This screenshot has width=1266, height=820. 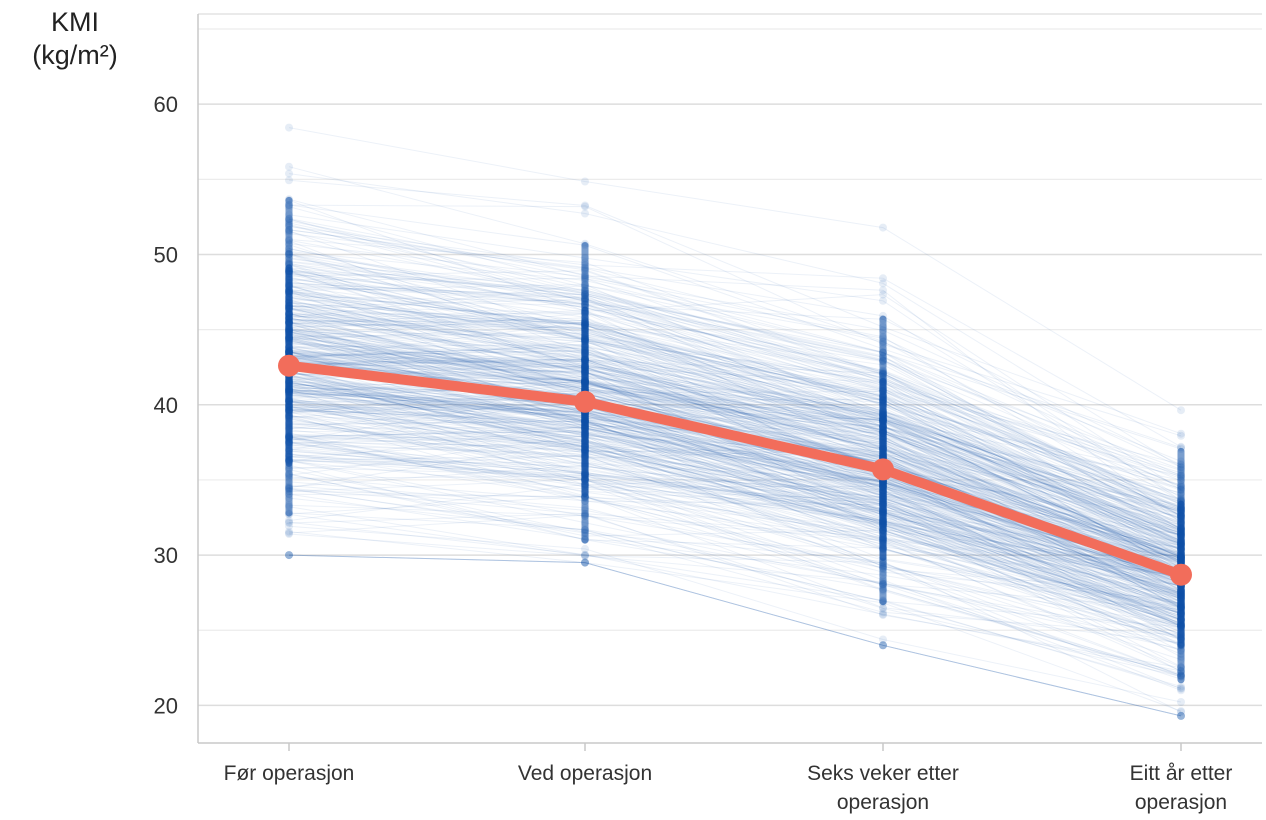 I want to click on mean-point, so click(x=585, y=401).